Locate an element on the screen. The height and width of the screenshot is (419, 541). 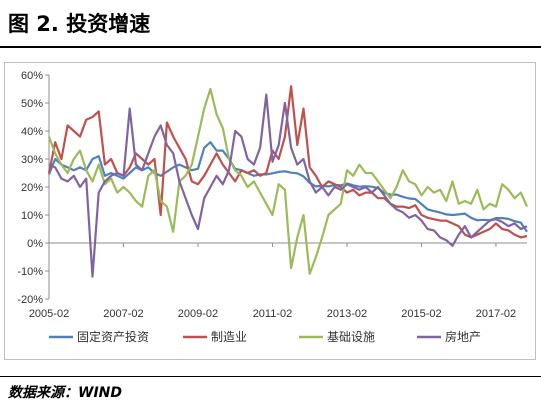
figure-title: 图 2. 投资增速 is located at coordinates (79, 24).